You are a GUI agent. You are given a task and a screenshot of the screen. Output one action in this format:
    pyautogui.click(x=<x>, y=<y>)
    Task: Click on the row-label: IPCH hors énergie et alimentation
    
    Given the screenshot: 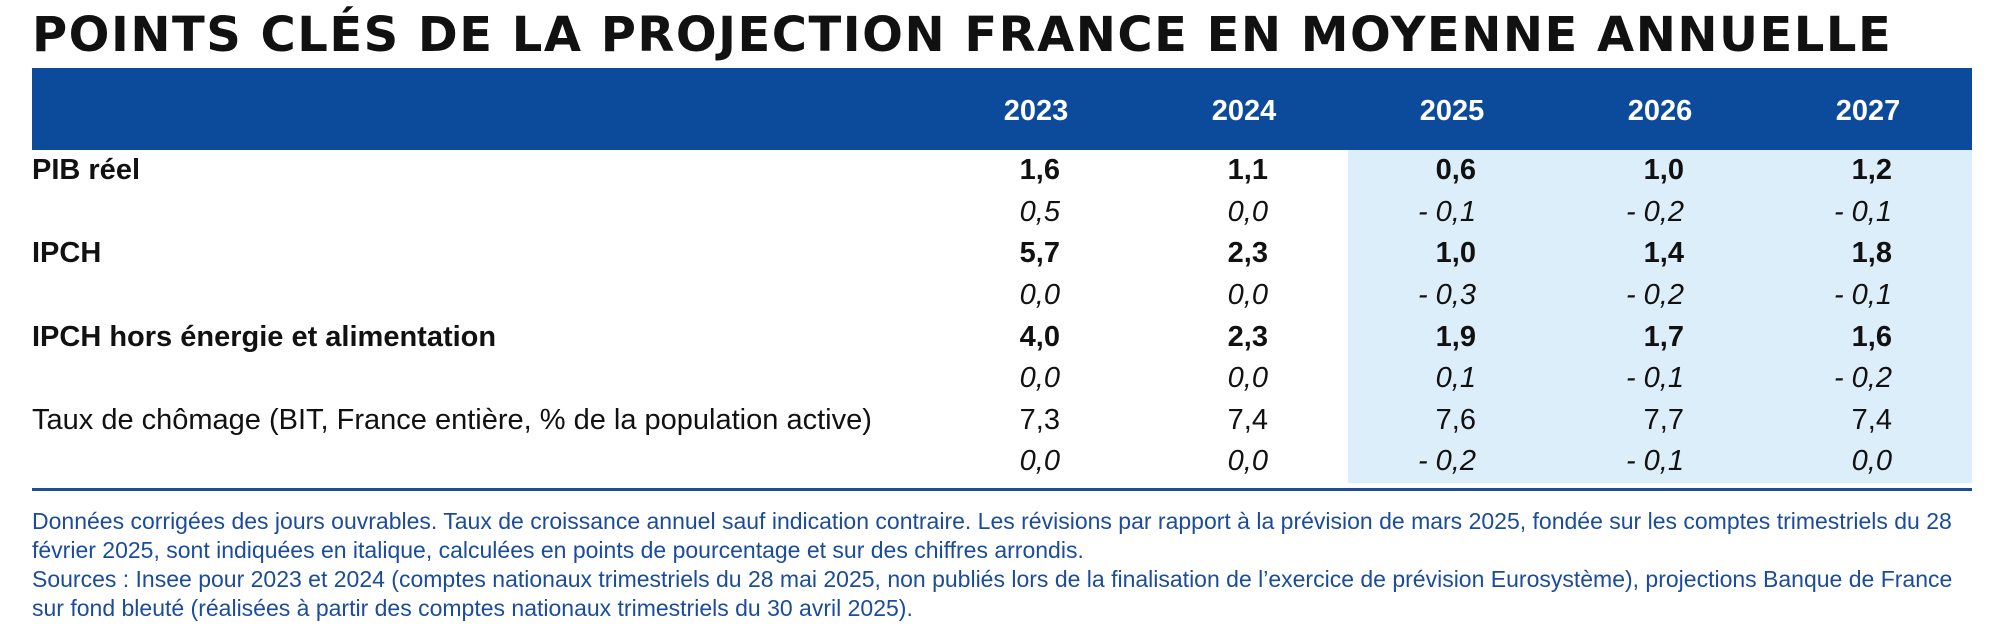 What is the action you would take?
    pyautogui.click(x=264, y=336)
    